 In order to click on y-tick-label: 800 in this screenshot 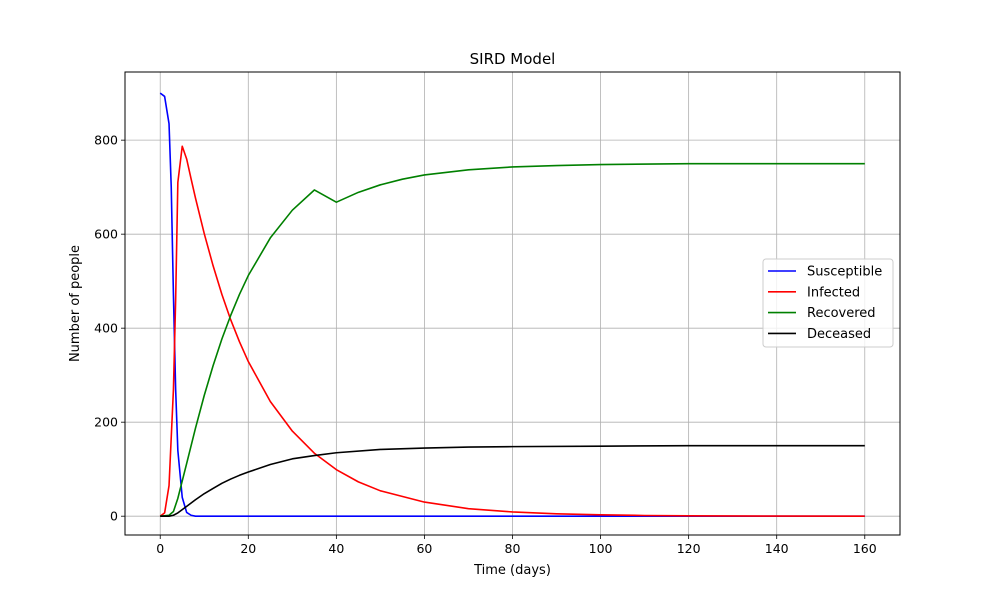, I will do `click(106, 140)`.